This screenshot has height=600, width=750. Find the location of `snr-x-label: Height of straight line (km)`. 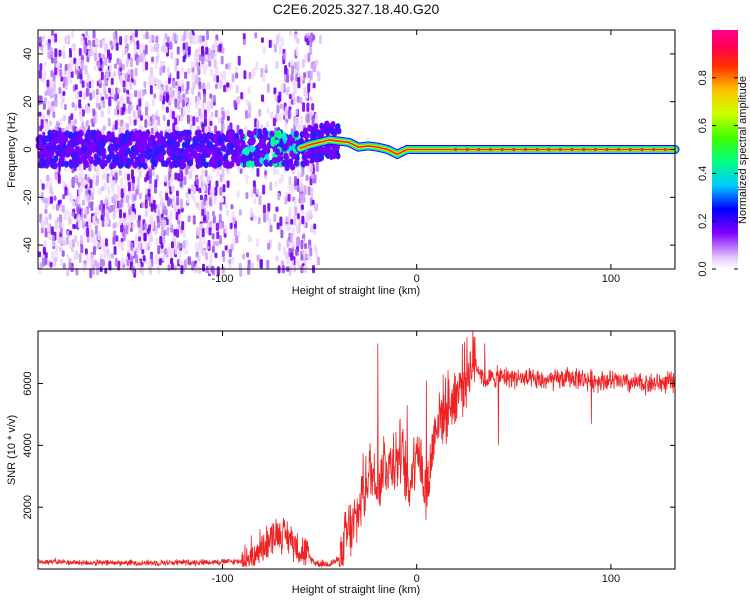

snr-x-label: Height of straight line (km) is located at coordinates (356, 590).